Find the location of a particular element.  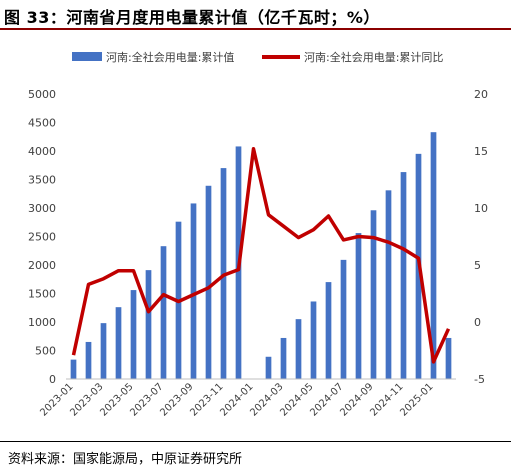

left-tick-label: 2500 is located at coordinates (42, 237).